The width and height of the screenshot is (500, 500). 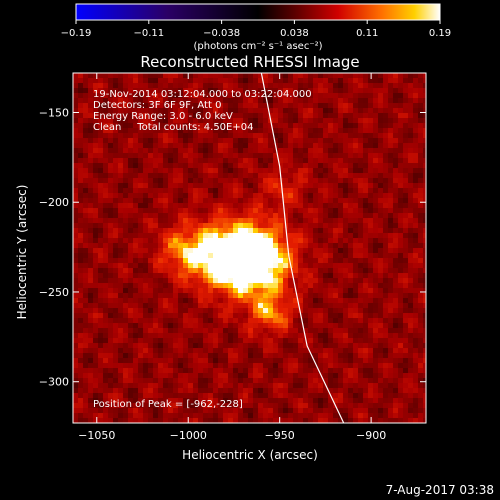 What do you see at coordinates (202, 94) in the screenshot?
I see `time-range-text: 19-Nov-2014 03:12:04.000 to 03:22:04.000` at bounding box center [202, 94].